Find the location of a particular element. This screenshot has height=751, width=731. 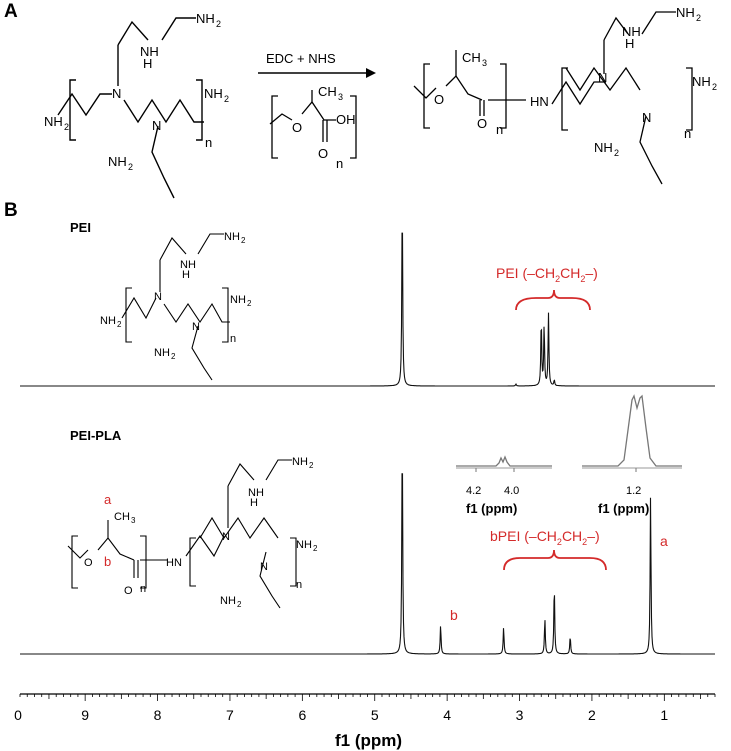

peak-label-a: a is located at coordinates (664, 541).